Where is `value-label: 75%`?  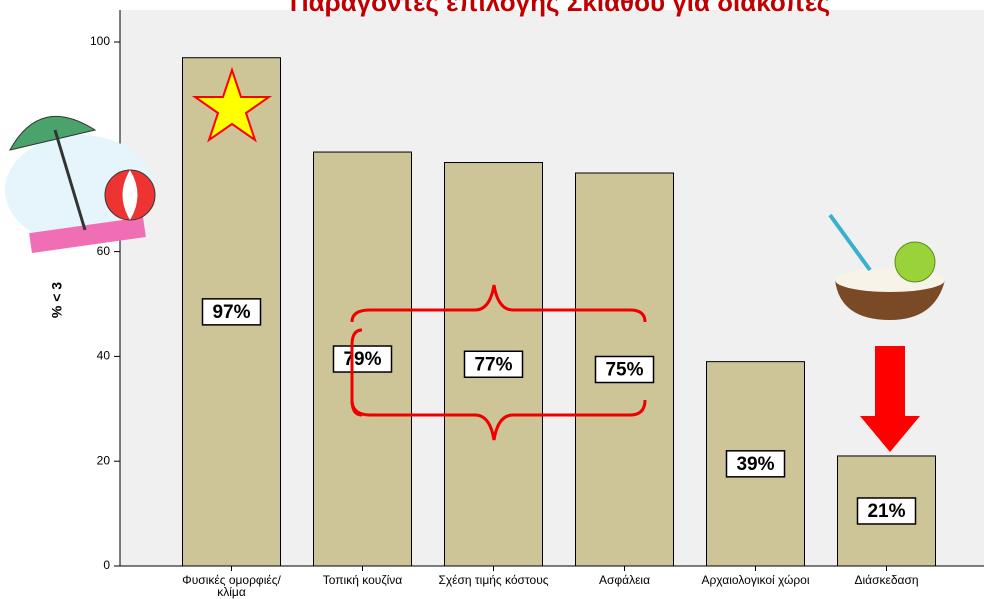 value-label: 75% is located at coordinates (624, 370).